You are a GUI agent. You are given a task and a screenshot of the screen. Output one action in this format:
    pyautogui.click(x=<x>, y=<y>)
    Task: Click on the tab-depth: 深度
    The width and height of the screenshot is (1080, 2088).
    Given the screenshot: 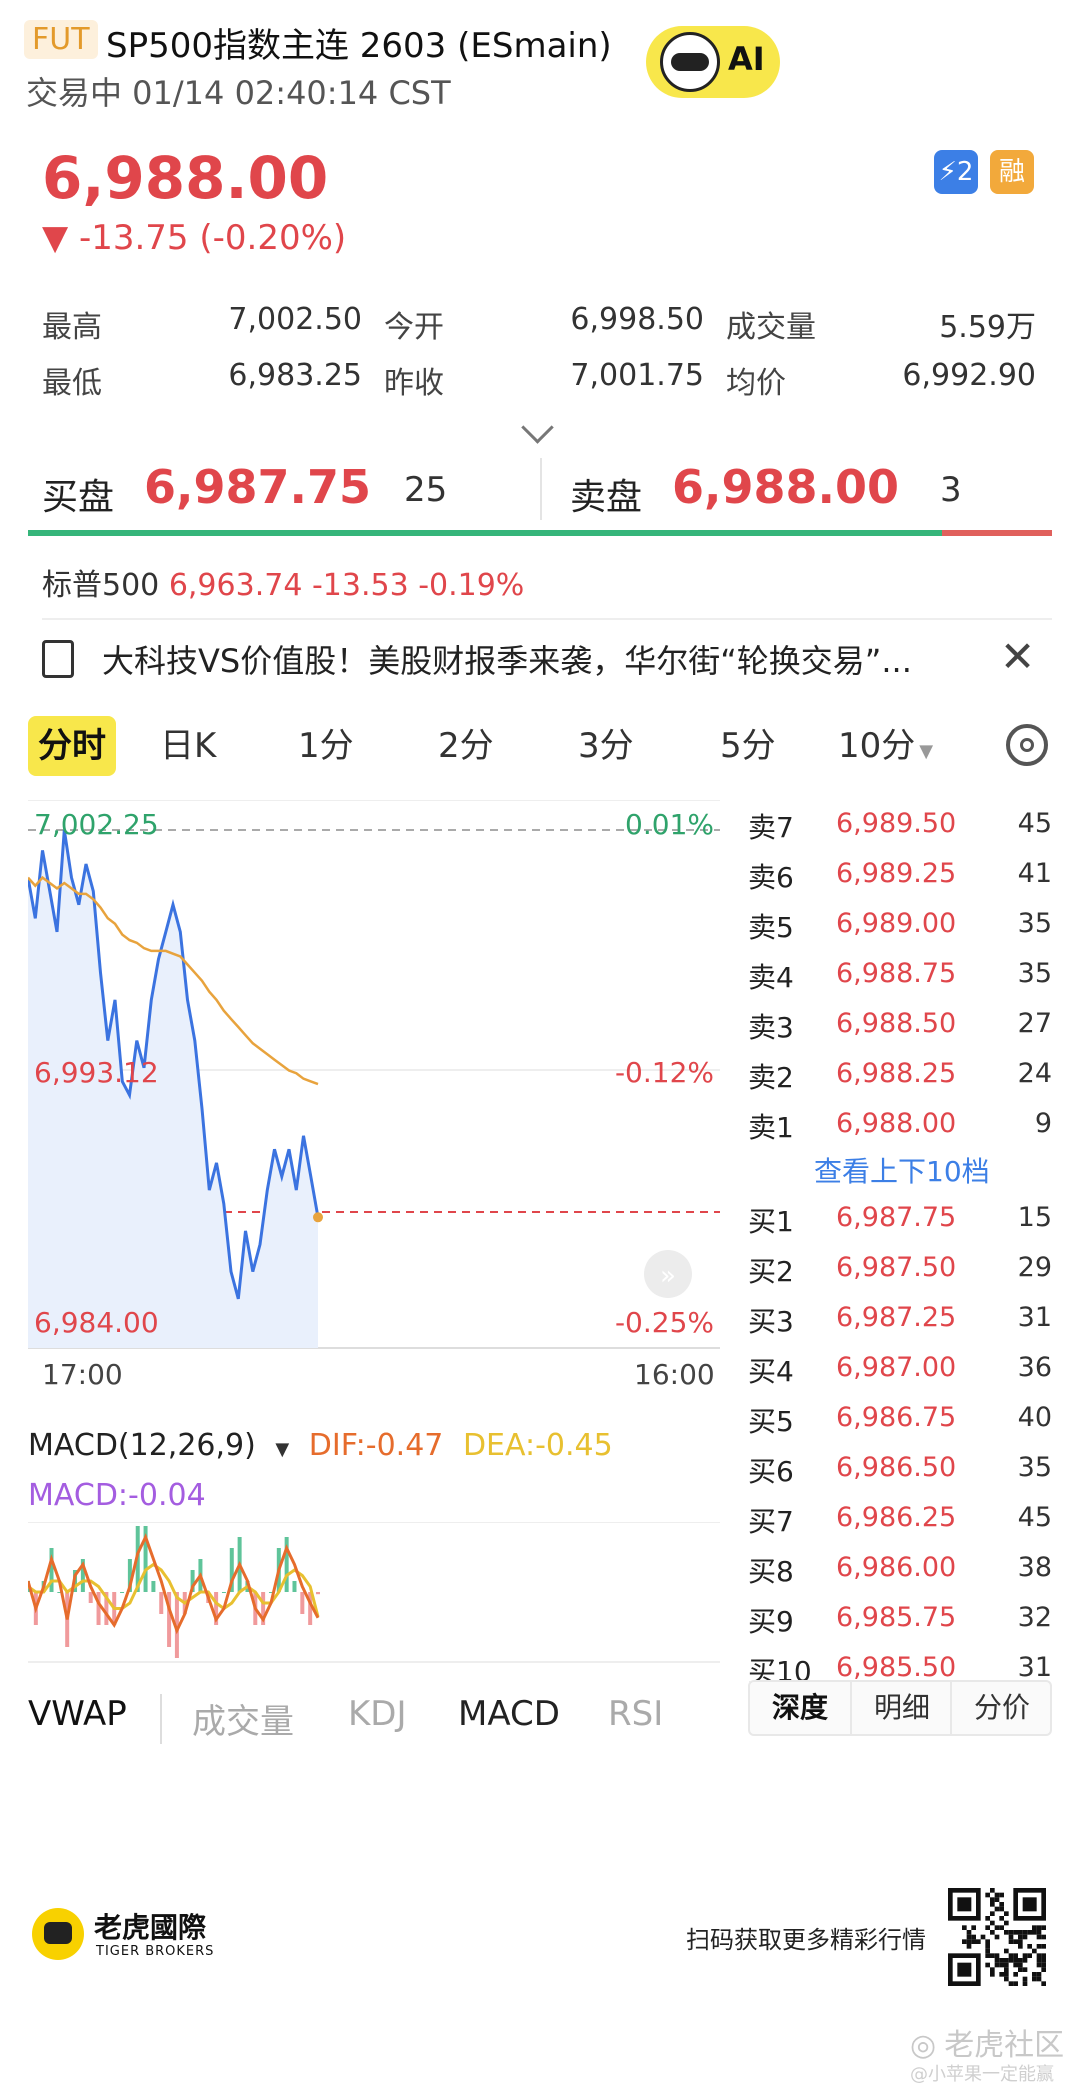 What is the action you would take?
    pyautogui.click(x=799, y=1707)
    